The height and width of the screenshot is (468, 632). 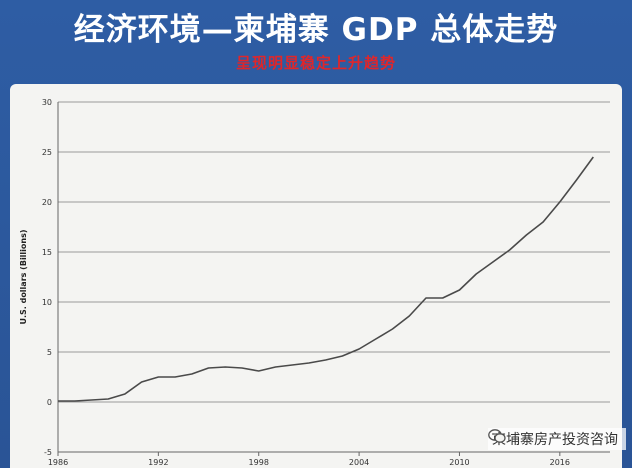 What do you see at coordinates (316, 30) in the screenshot?
I see `page-title: 经济环境—柬埔寨 GDP 总体走势` at bounding box center [316, 30].